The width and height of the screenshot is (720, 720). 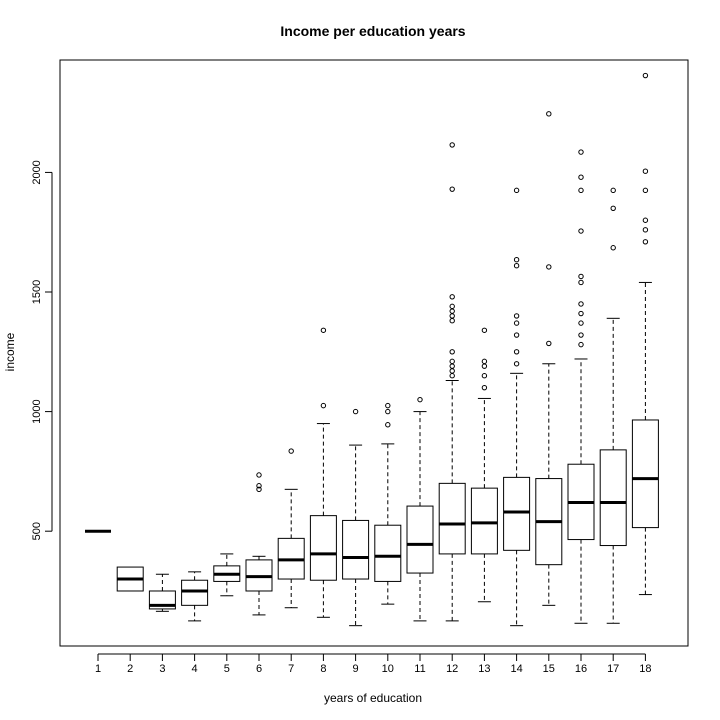 What do you see at coordinates (227, 669) in the screenshot?
I see `x-tick-label: 5` at bounding box center [227, 669].